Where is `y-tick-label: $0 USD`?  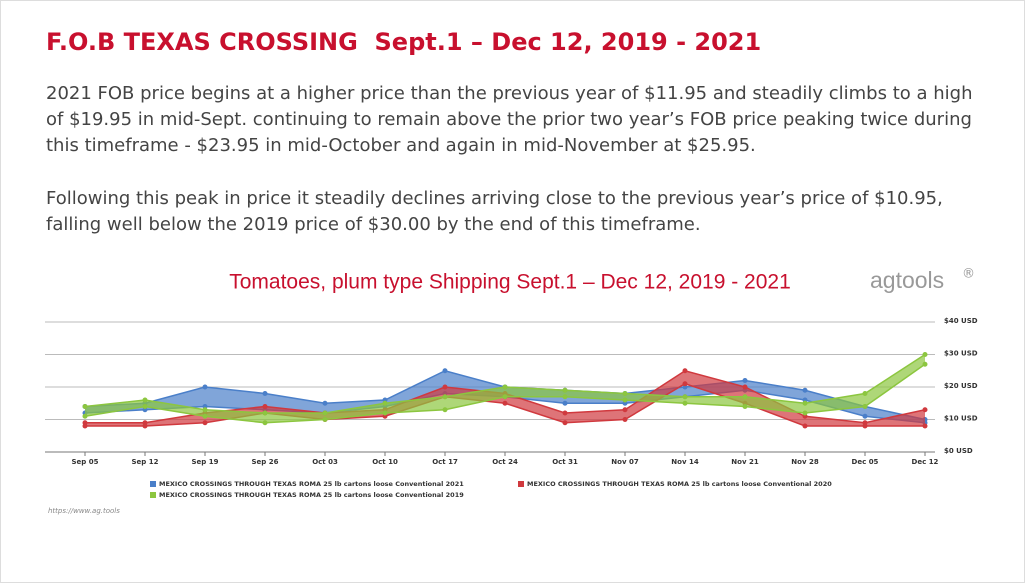
y-tick-label: $0 USD is located at coordinates (958, 451).